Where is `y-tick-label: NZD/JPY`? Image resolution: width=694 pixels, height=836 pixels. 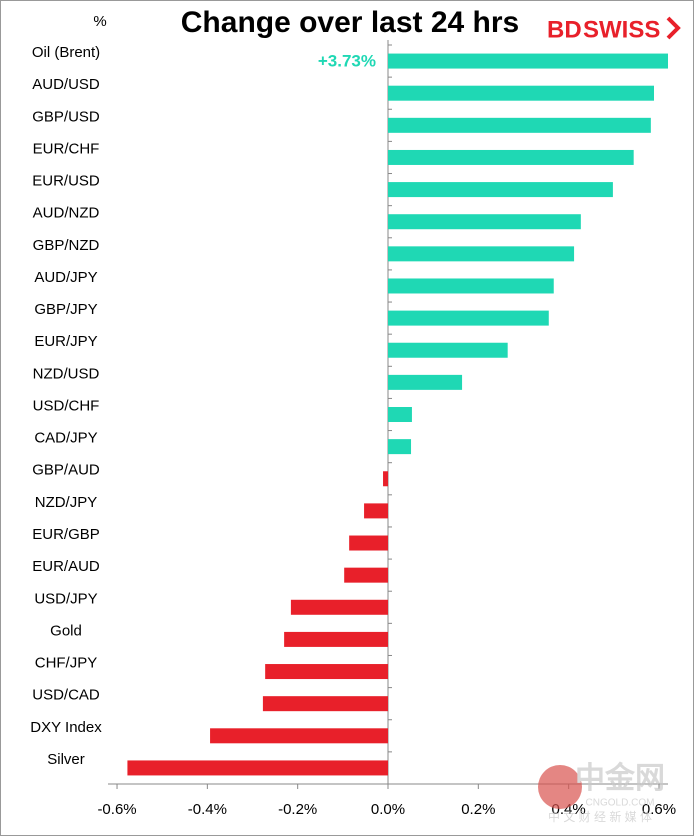 y-tick-label: NZD/JPY is located at coordinates (66, 502).